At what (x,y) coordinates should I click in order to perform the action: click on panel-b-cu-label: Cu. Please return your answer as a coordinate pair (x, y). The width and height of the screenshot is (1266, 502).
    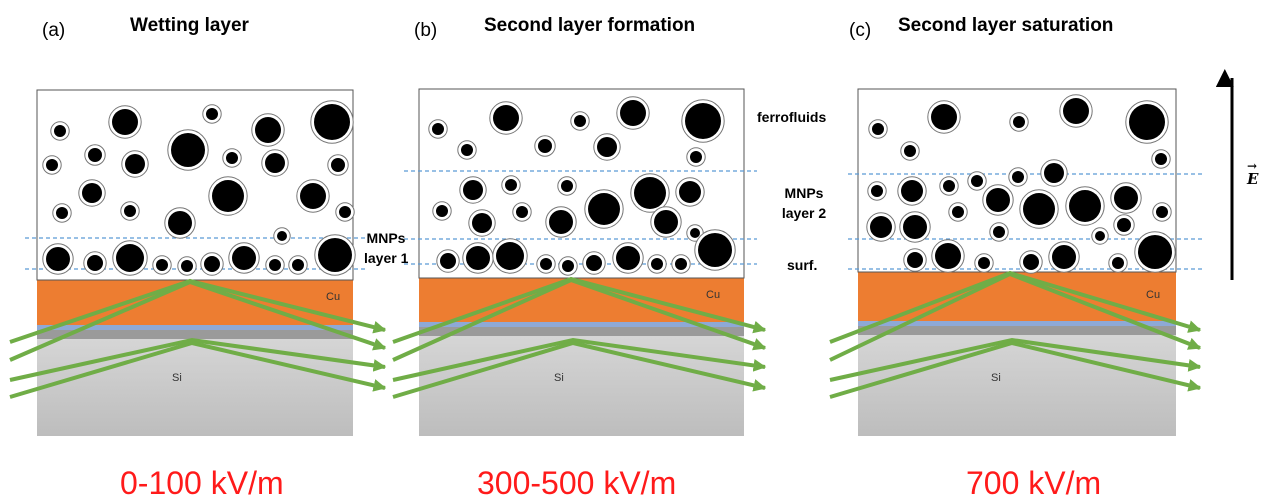
    Looking at the image, I should click on (713, 295).